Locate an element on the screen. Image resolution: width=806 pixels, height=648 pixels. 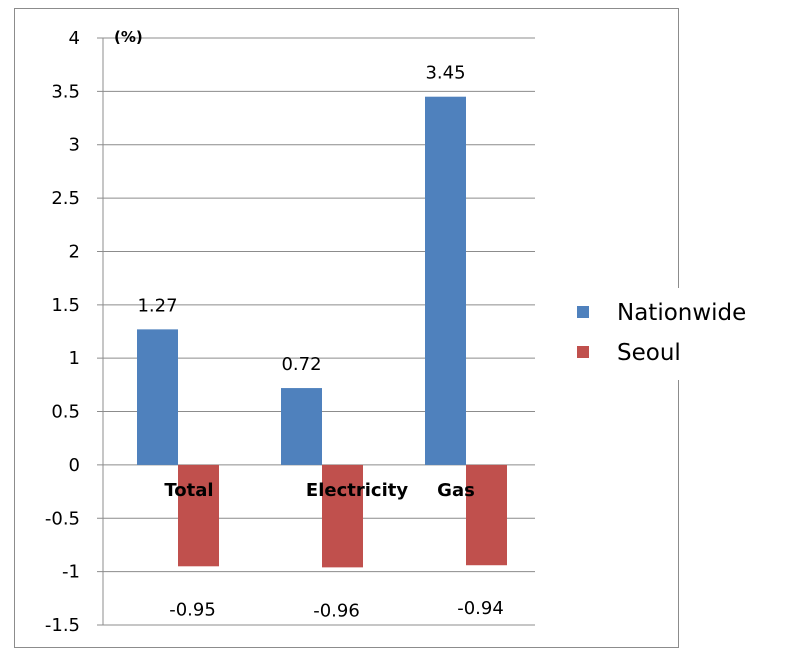
legend: Nationwide Seoul is located at coordinates (687, 334).